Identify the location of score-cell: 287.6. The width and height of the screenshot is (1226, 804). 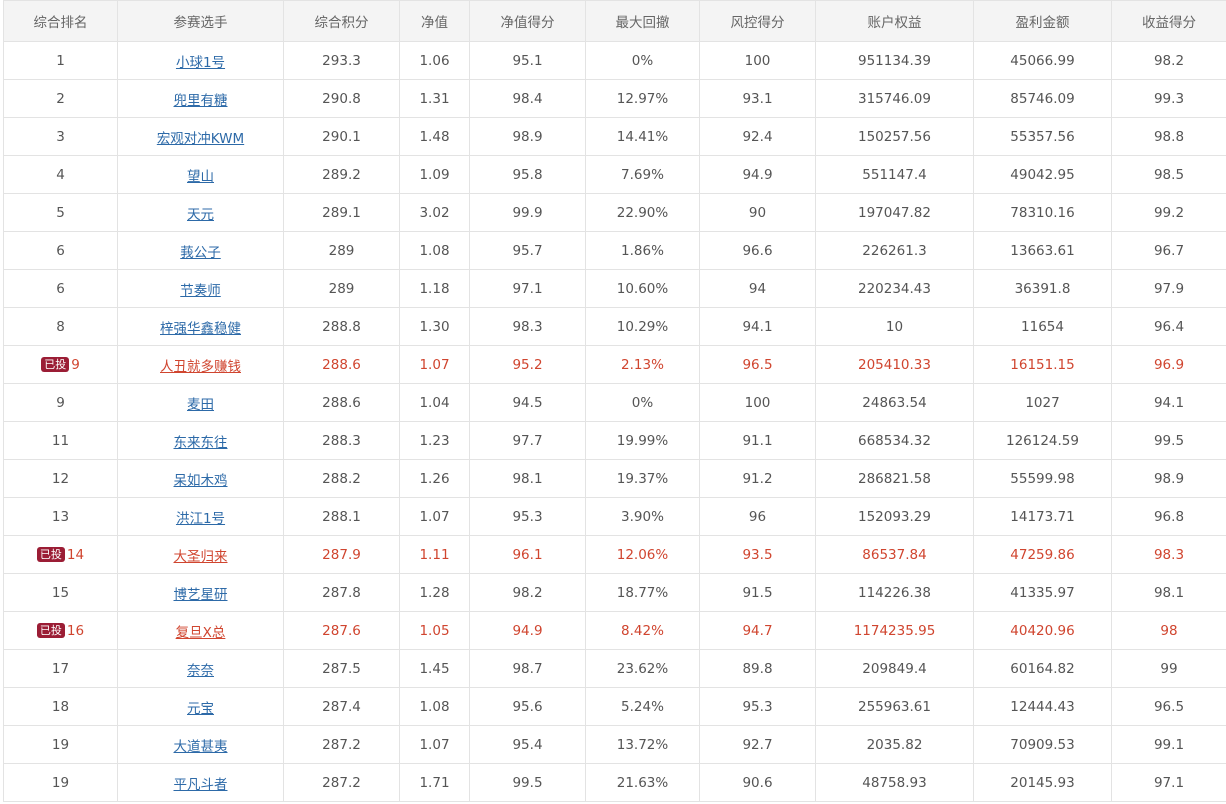
(341, 630).